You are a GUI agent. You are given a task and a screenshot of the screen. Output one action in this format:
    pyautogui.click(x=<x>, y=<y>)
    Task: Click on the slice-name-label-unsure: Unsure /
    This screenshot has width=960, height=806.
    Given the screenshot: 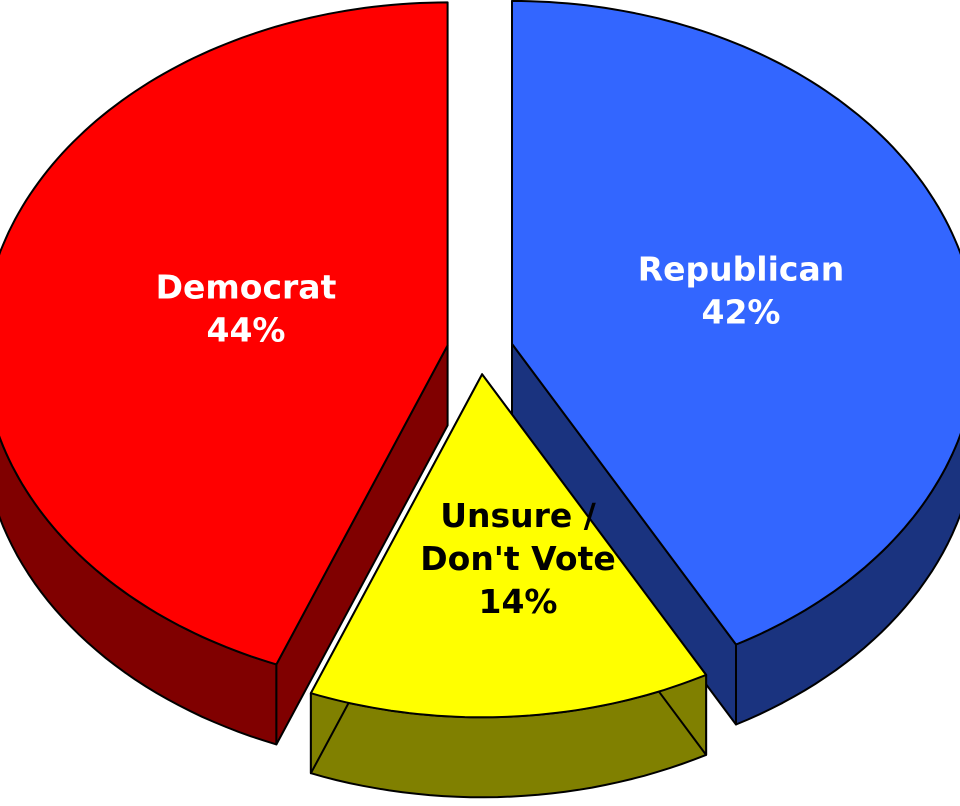 What is the action you would take?
    pyautogui.click(x=518, y=515)
    